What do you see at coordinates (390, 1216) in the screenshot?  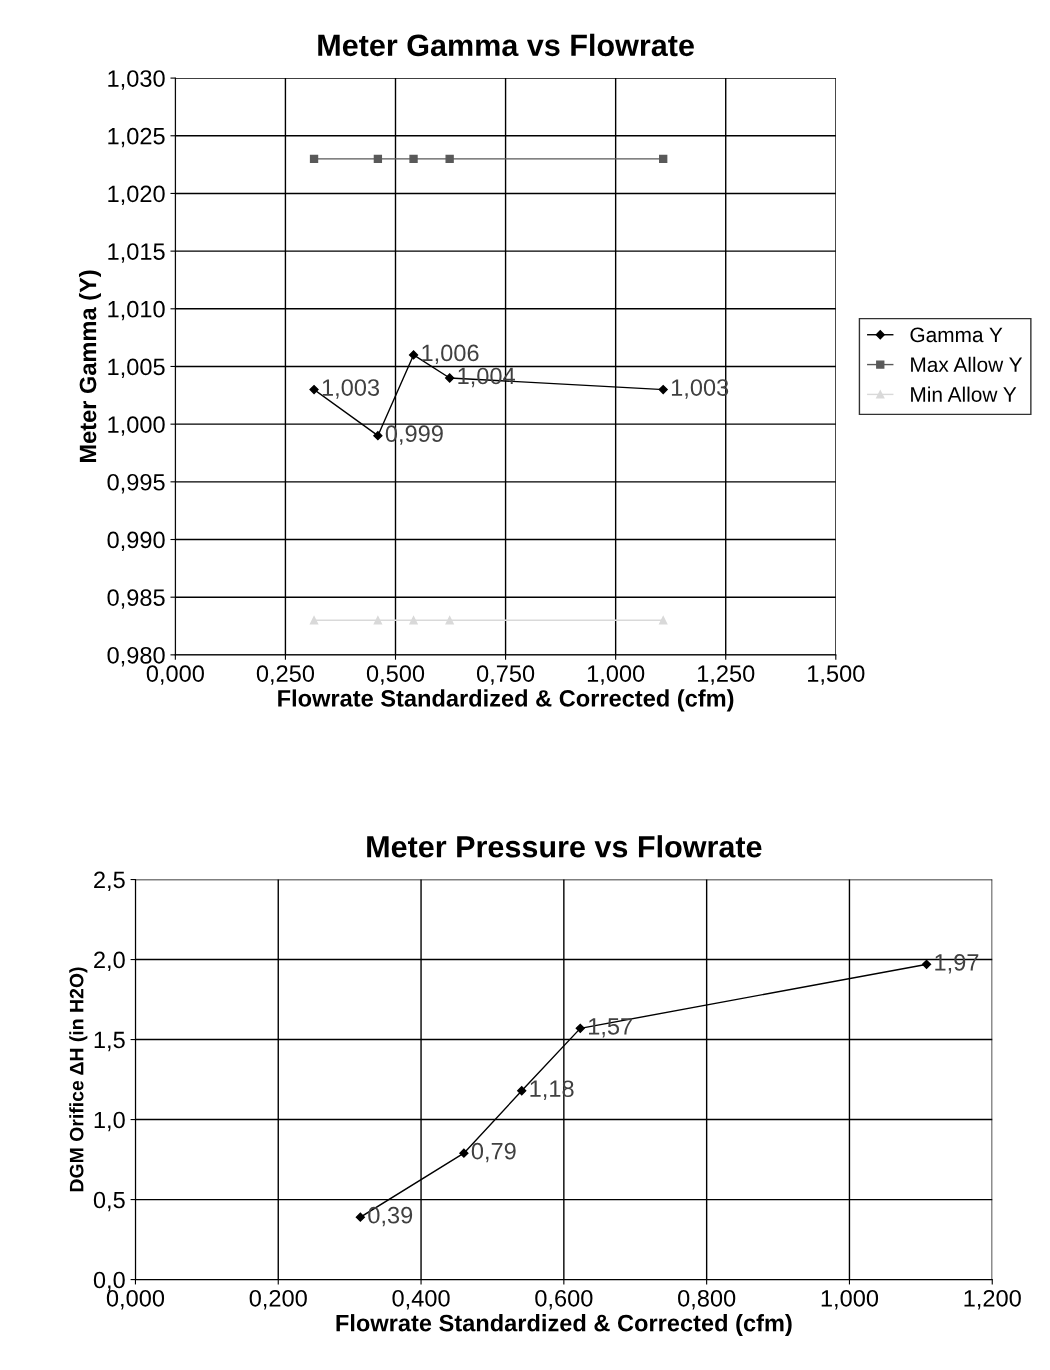 I see `data-label: 0,39` at bounding box center [390, 1216].